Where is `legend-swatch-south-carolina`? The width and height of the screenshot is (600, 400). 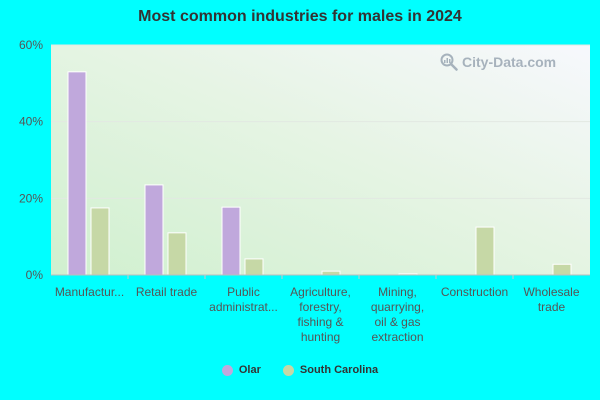 legend-swatch-south-carolina is located at coordinates (288, 370).